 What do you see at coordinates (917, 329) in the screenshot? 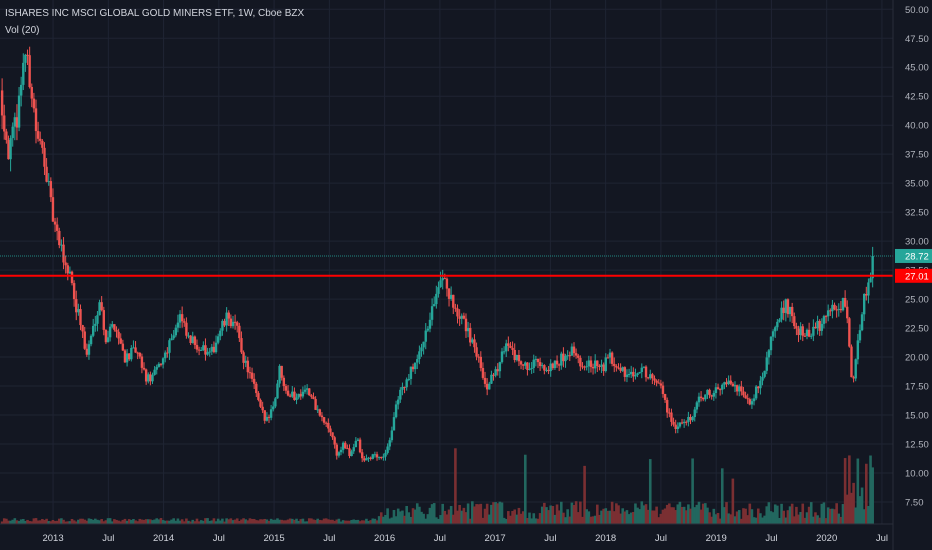
I see `y-tick-label: 22.50` at bounding box center [917, 329].